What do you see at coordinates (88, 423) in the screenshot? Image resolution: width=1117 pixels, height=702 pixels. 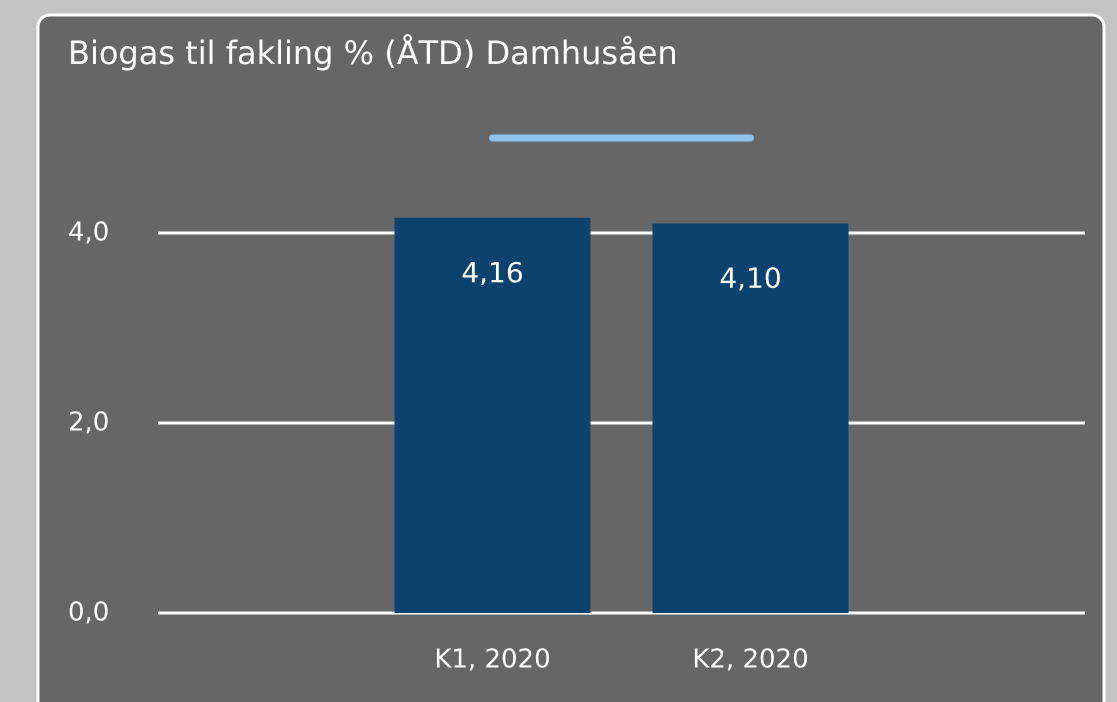 I see `y-tick-label: 2,0` at bounding box center [88, 423].